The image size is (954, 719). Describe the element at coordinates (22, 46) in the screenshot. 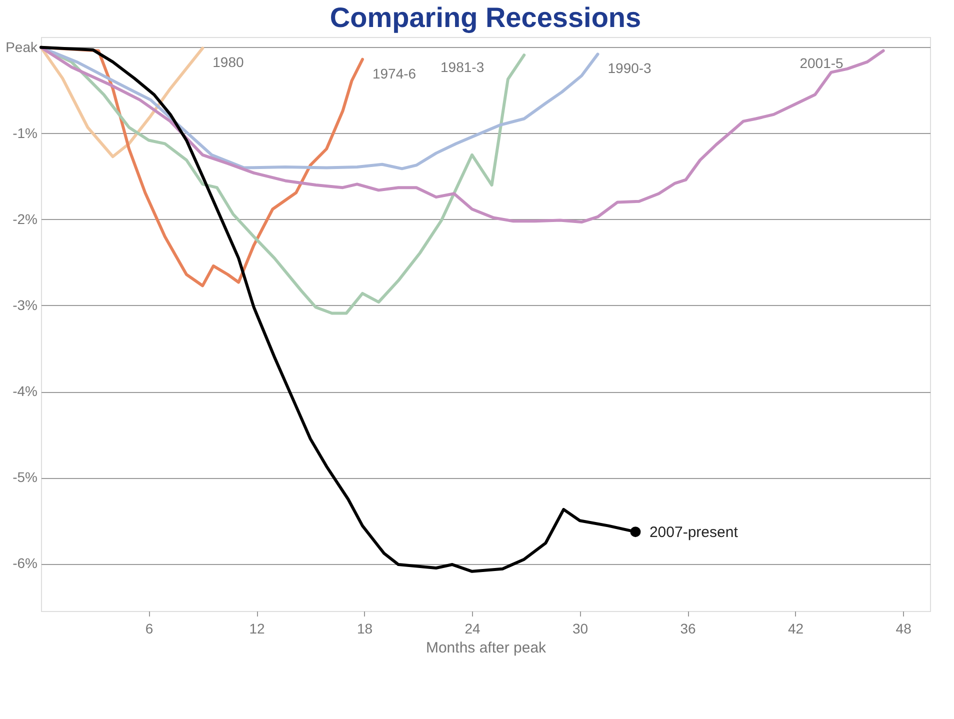

I see `y-tick-label: Peak` at that location.